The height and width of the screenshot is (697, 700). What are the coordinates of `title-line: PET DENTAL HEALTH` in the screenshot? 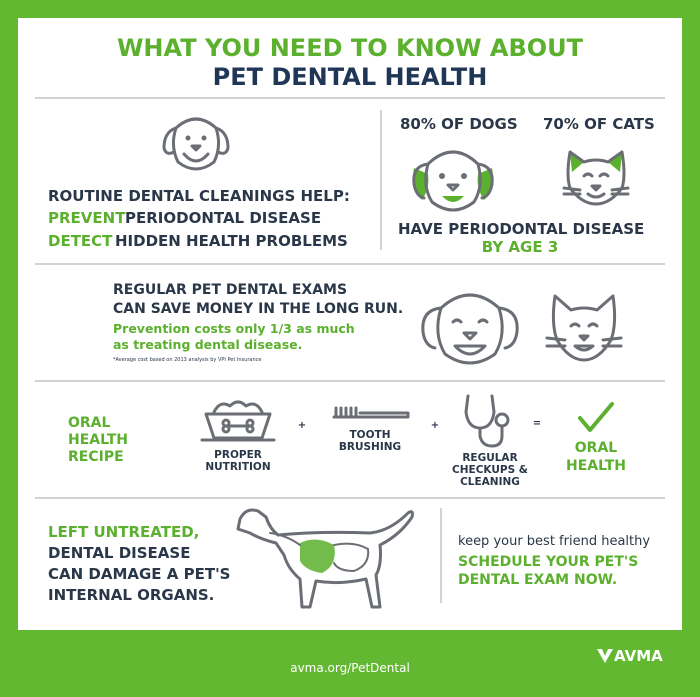 It's located at (350, 77).